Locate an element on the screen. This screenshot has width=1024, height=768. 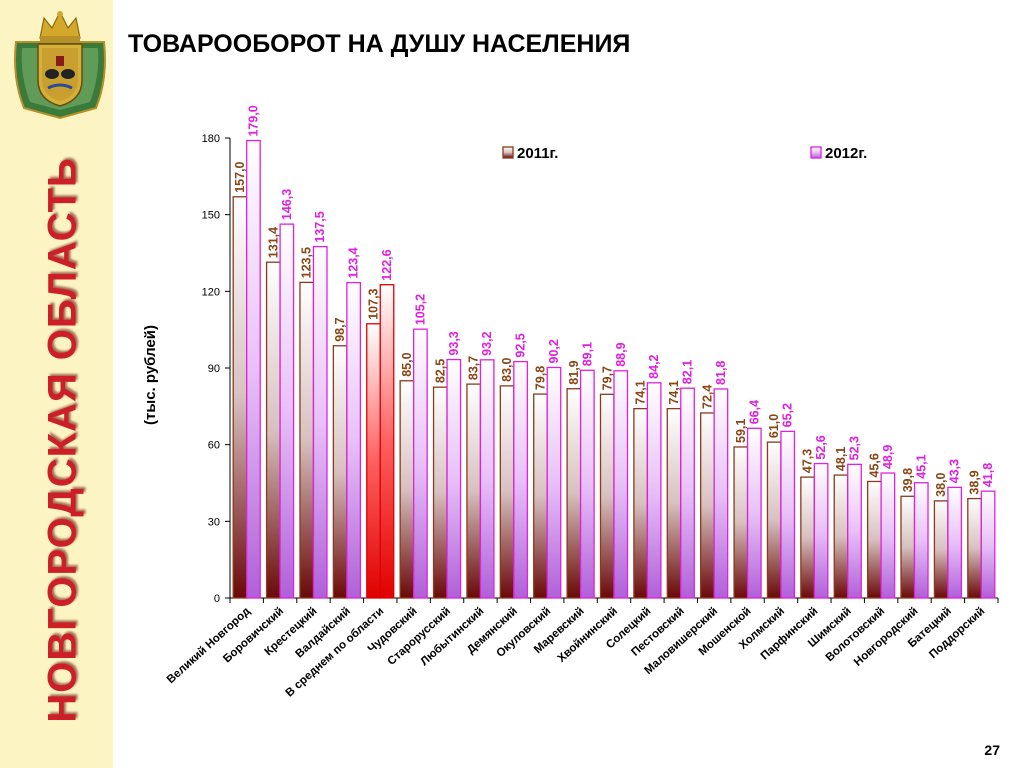
value-label-2011: 45,6 is located at coordinates (874, 465).